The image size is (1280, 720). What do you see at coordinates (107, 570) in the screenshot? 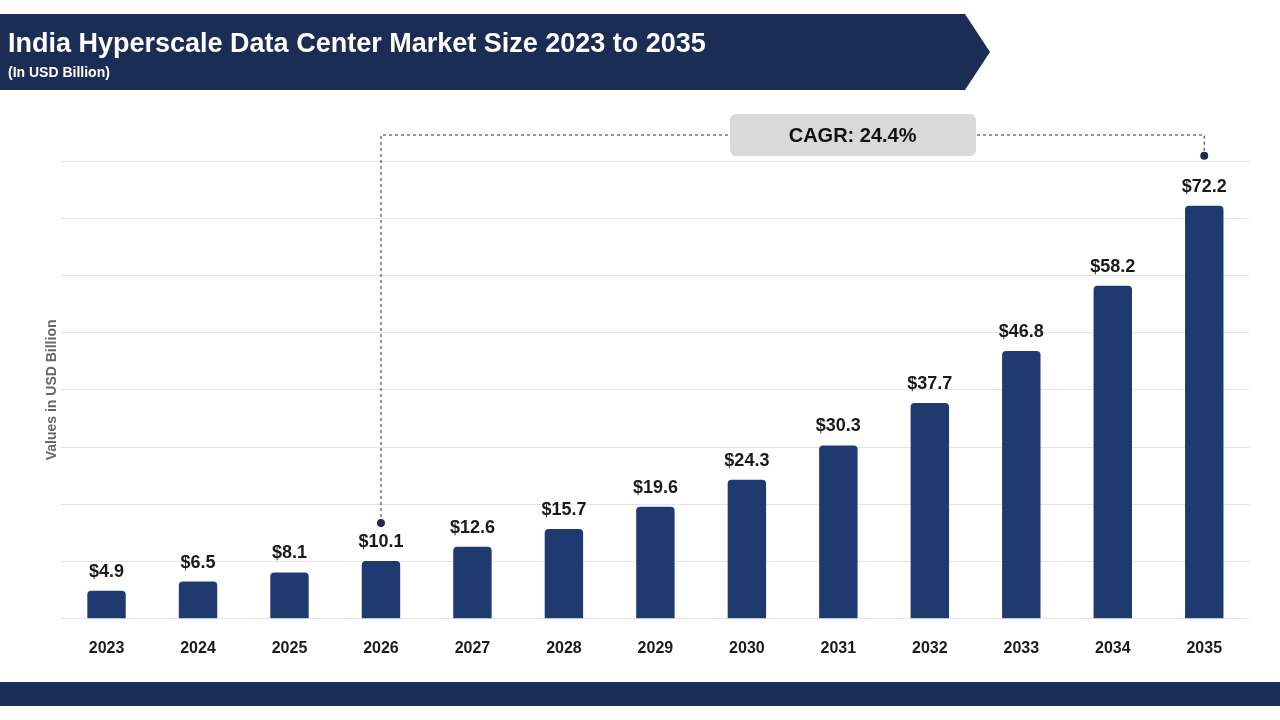
I see `data-label: $4.9` at bounding box center [107, 570].